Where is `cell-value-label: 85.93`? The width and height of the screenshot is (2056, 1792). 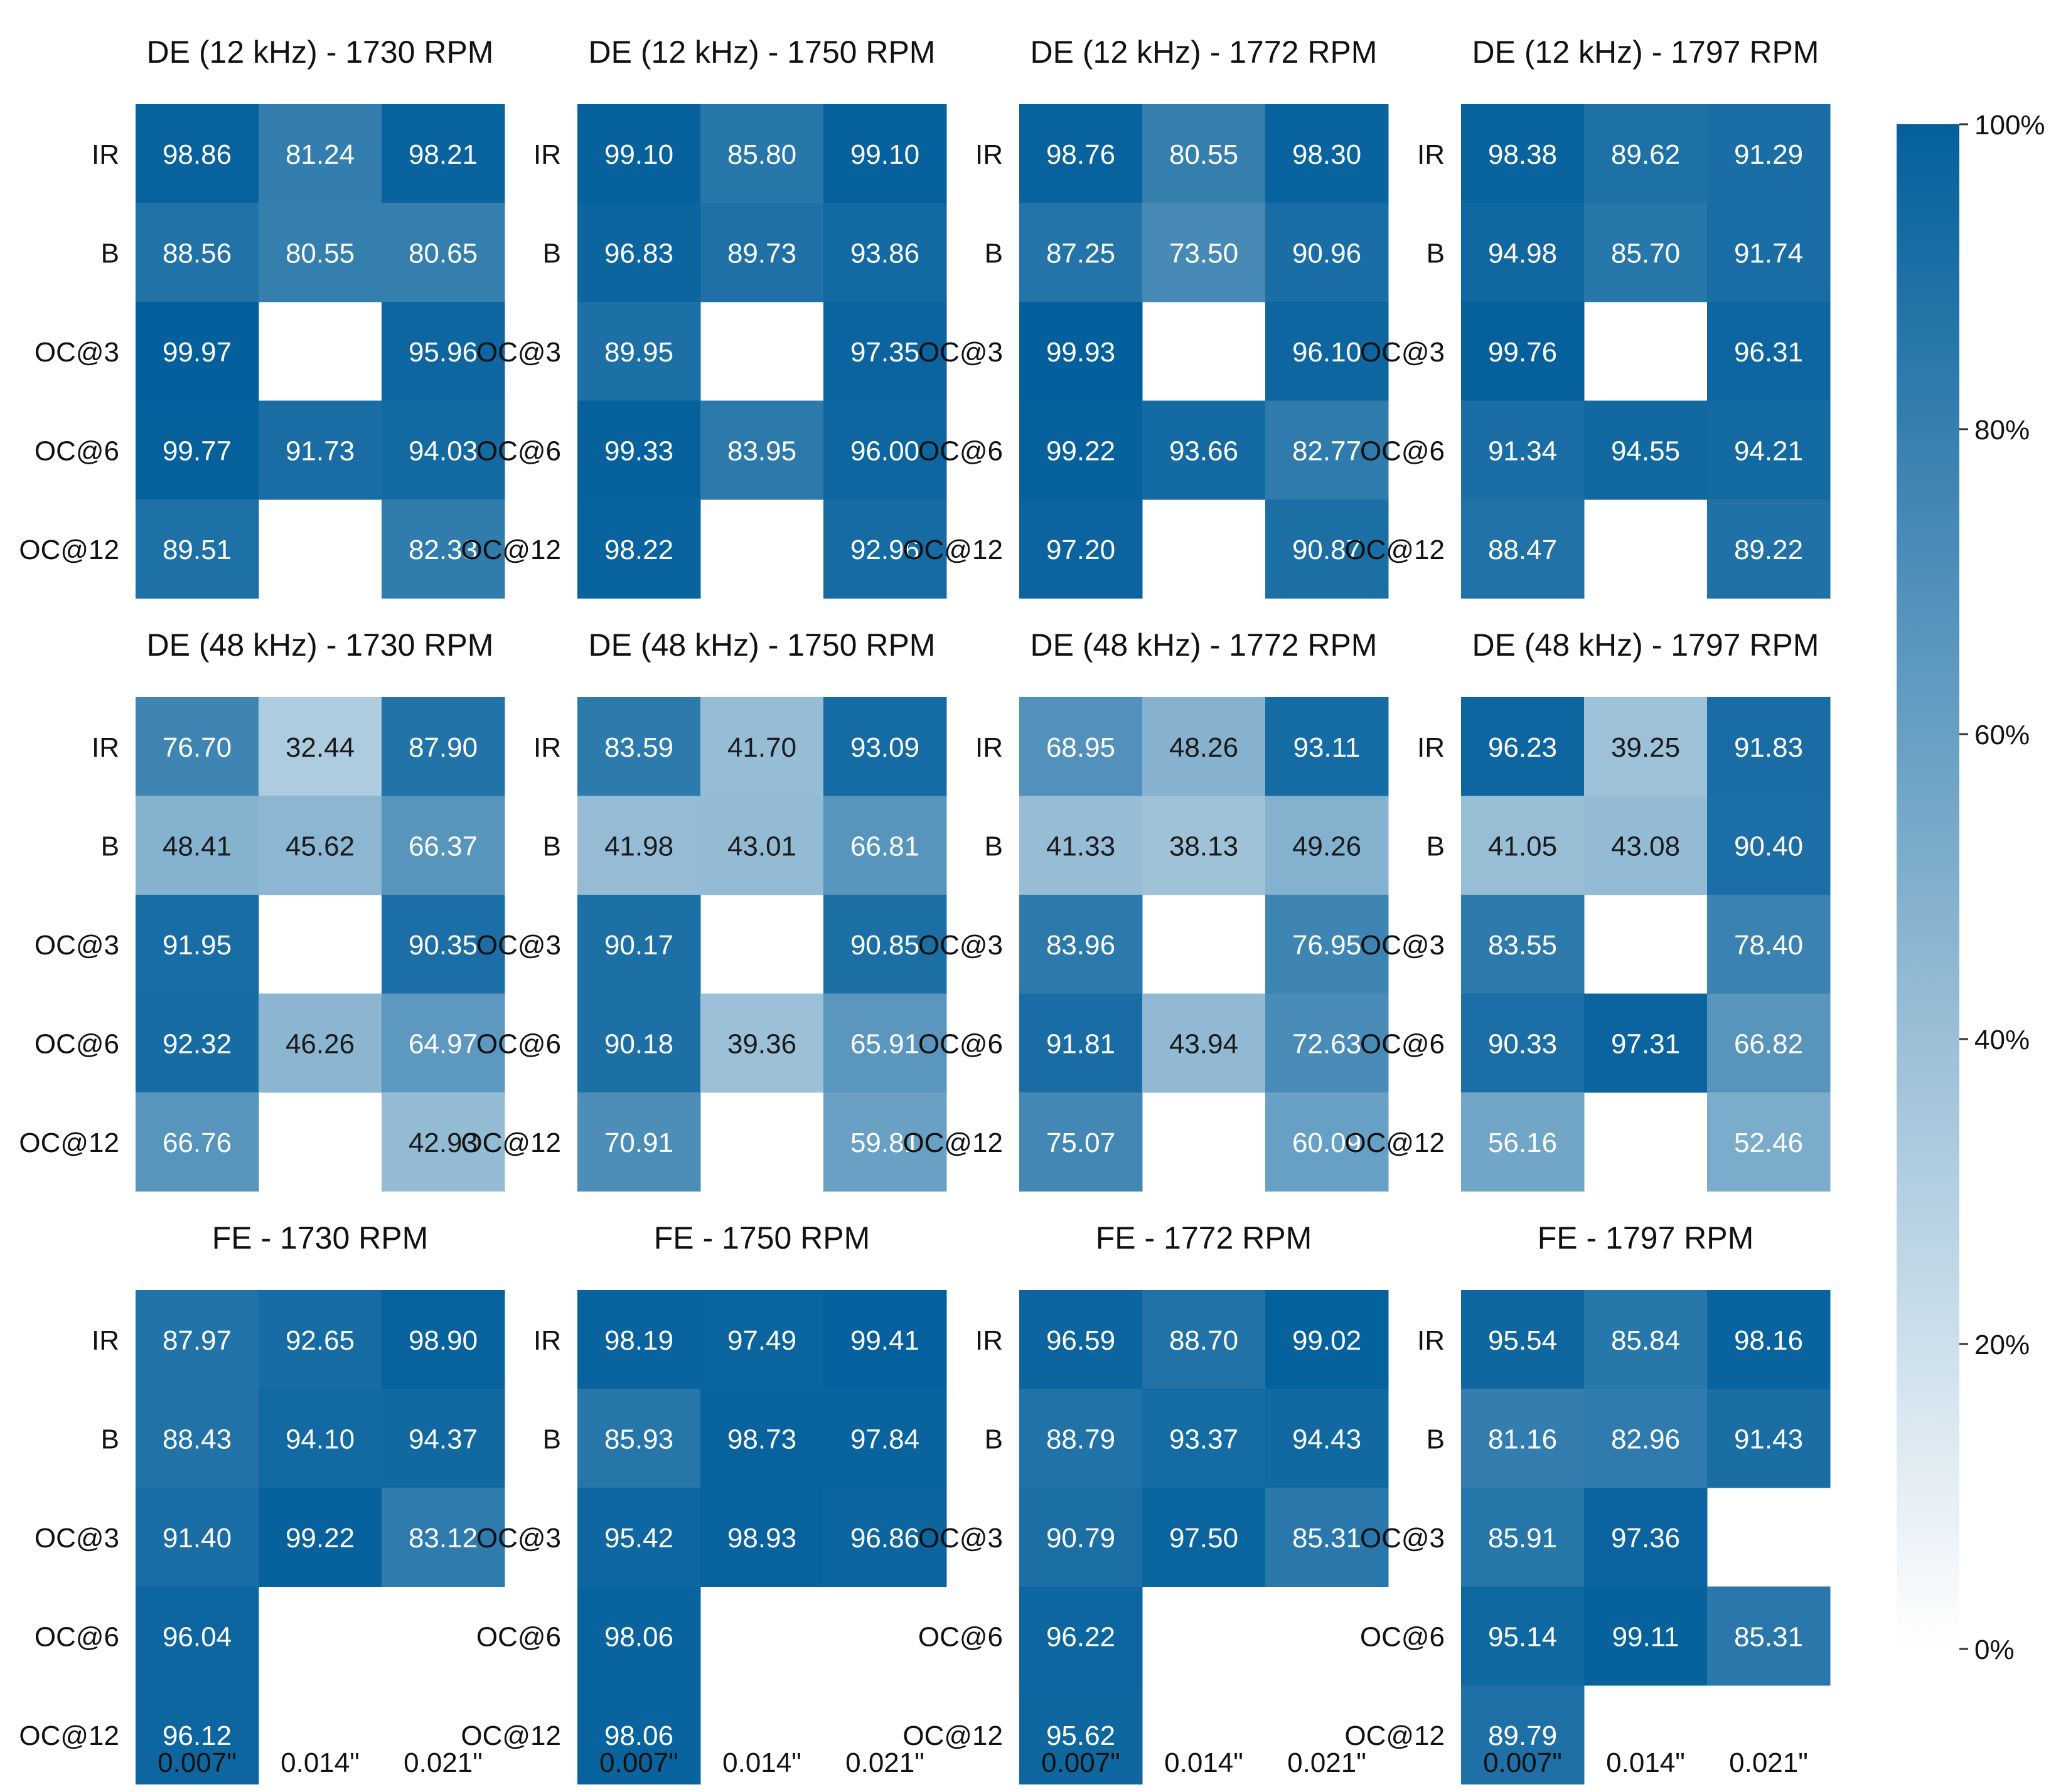 cell-value-label: 85.93 is located at coordinates (638, 1439).